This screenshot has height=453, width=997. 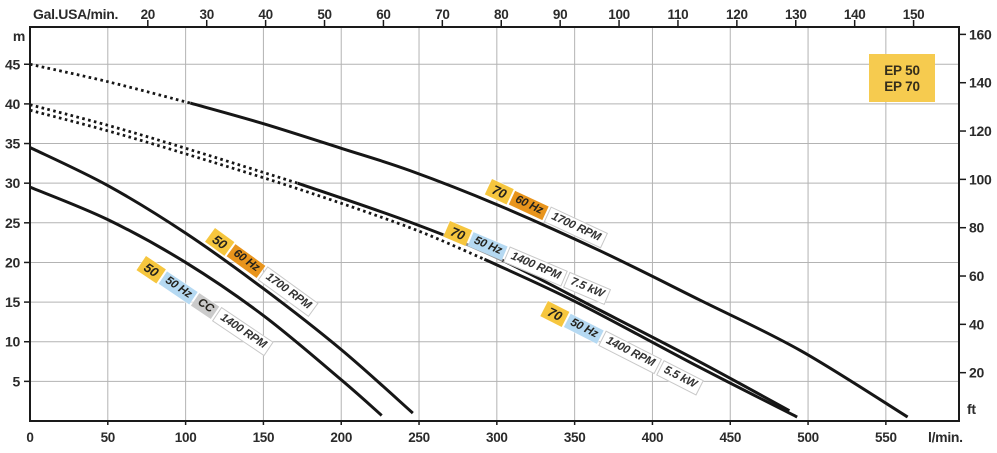 What do you see at coordinates (980, 83) in the screenshot?
I see `right-tick-label: 140` at bounding box center [980, 83].